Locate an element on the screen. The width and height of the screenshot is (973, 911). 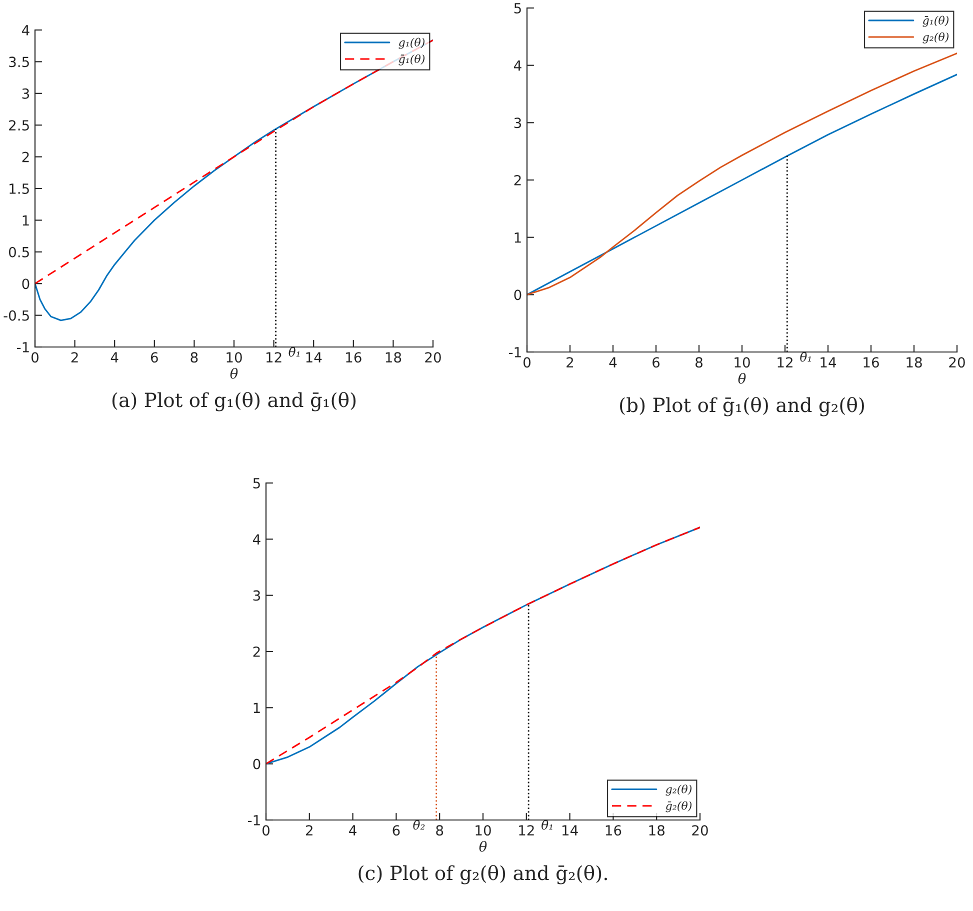
line-series is located at coordinates (483, 645).